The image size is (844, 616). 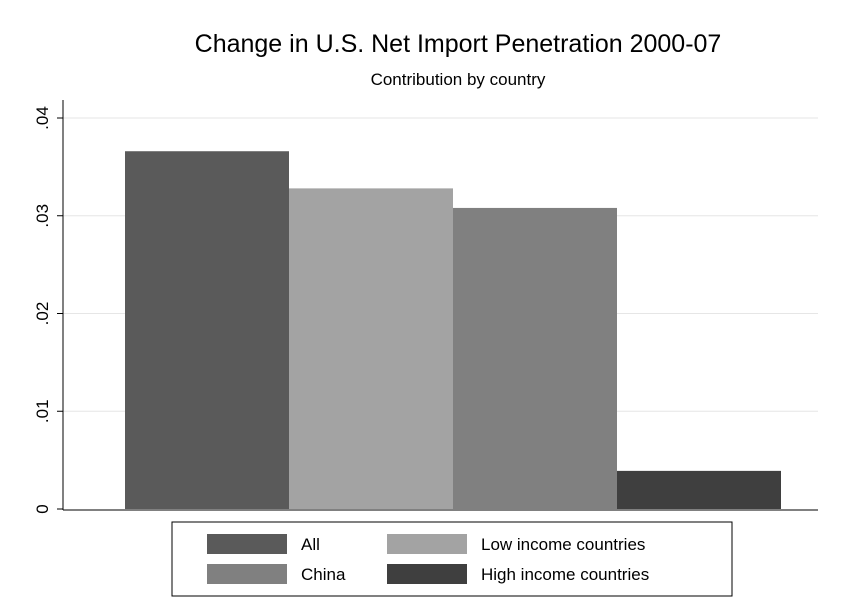 What do you see at coordinates (42, 216) in the screenshot?
I see `y-tick-label: .03` at bounding box center [42, 216].